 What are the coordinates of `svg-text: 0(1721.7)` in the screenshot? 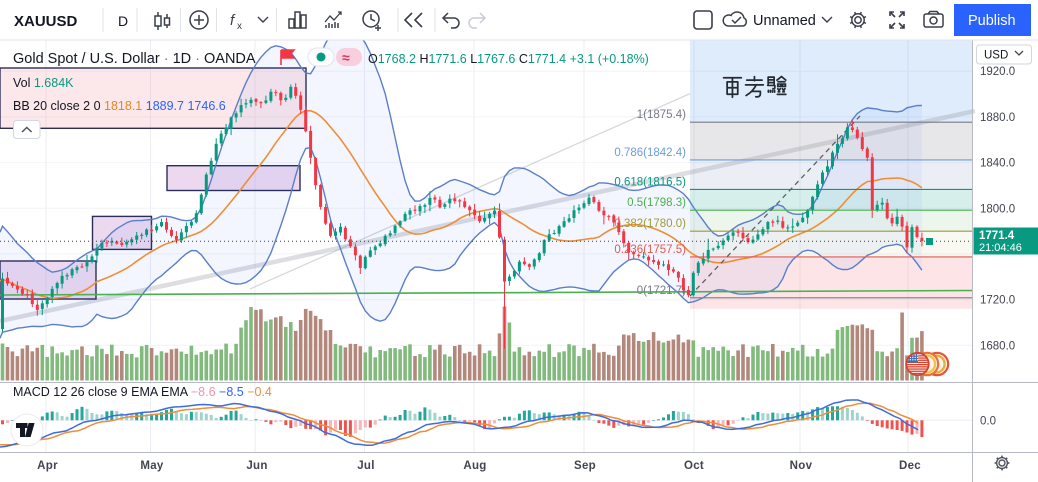 It's located at (661, 291).